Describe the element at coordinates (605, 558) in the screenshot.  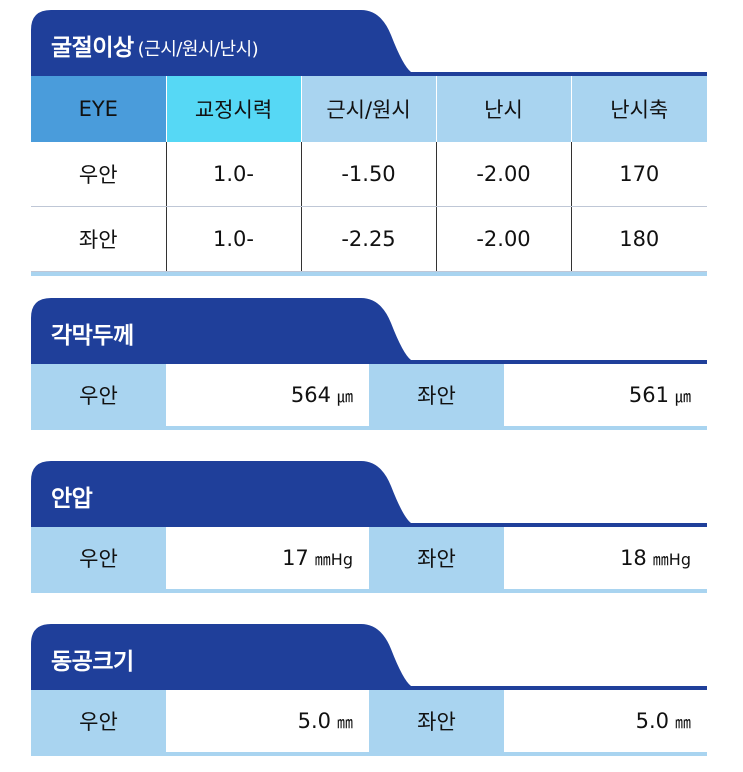
I see `left-eye-value: 18 ㎜Hg` at that location.